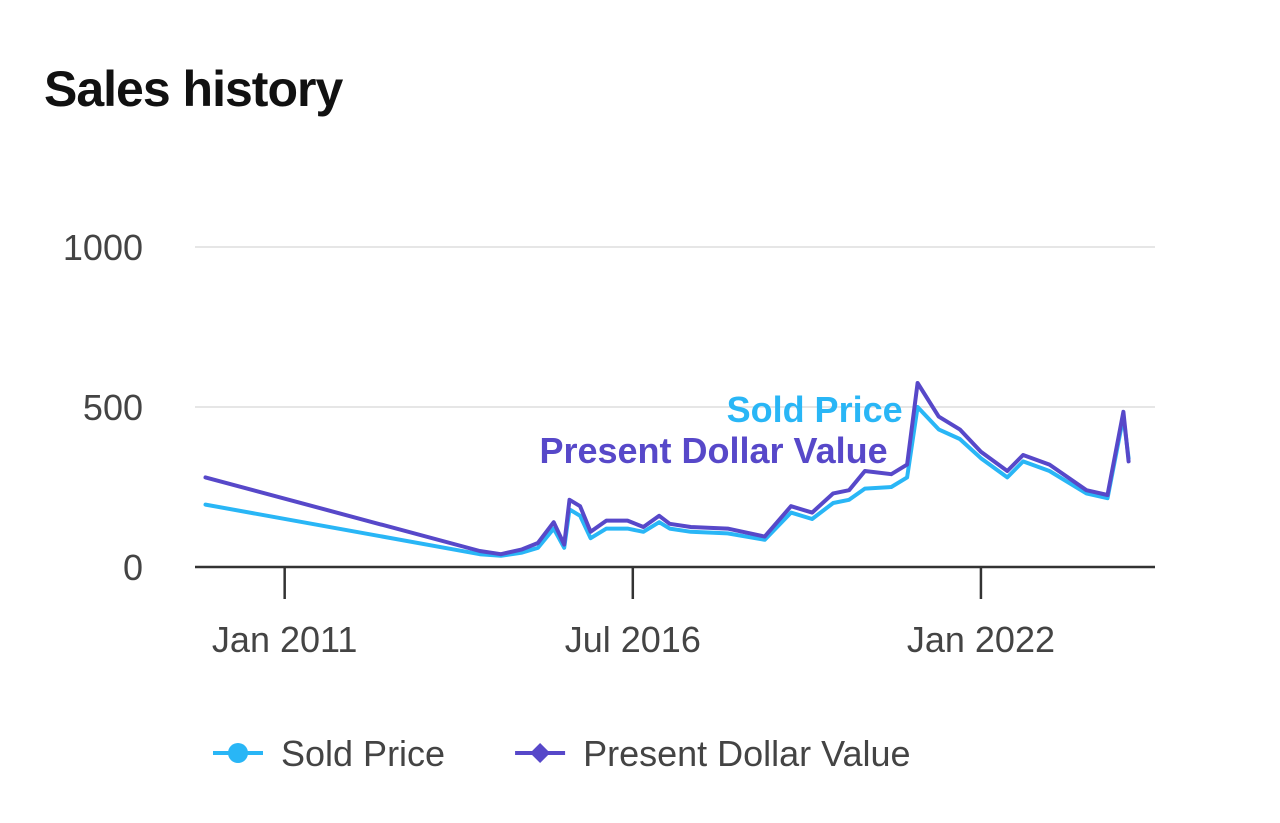 This screenshot has height=823, width=1280. What do you see at coordinates (633, 639) in the screenshot?
I see `x-tick-label: Jul 2016` at bounding box center [633, 639].